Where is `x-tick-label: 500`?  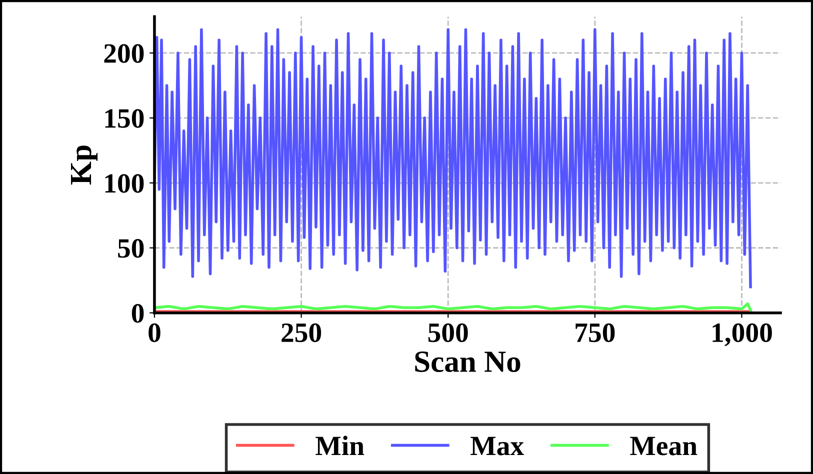
x-tick-label: 500 is located at coordinates (448, 332).